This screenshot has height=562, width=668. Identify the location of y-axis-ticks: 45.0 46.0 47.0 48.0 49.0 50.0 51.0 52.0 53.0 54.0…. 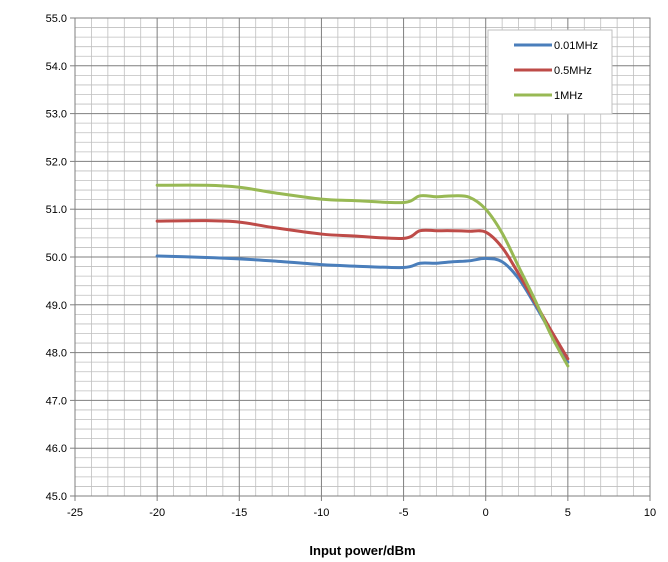
(60, 258).